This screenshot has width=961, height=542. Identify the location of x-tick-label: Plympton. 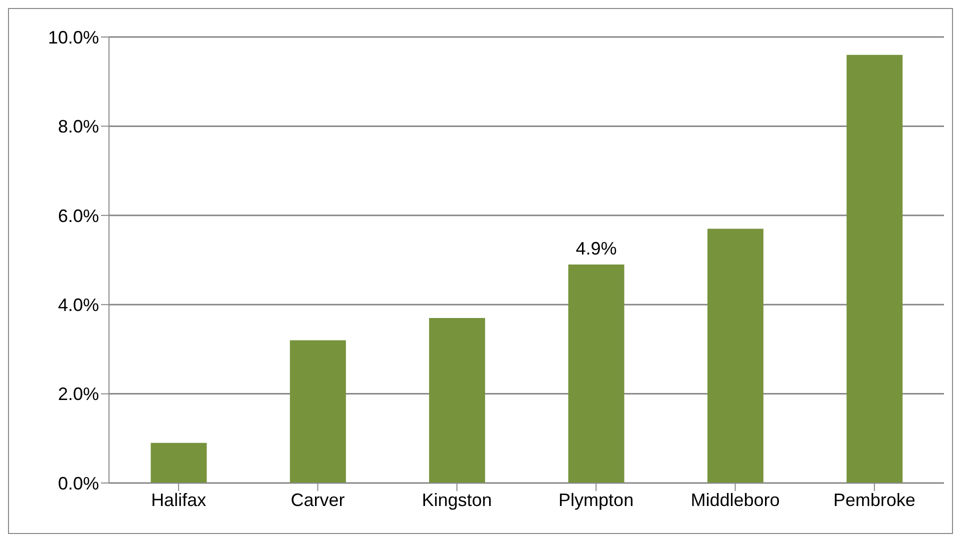
(596, 500).